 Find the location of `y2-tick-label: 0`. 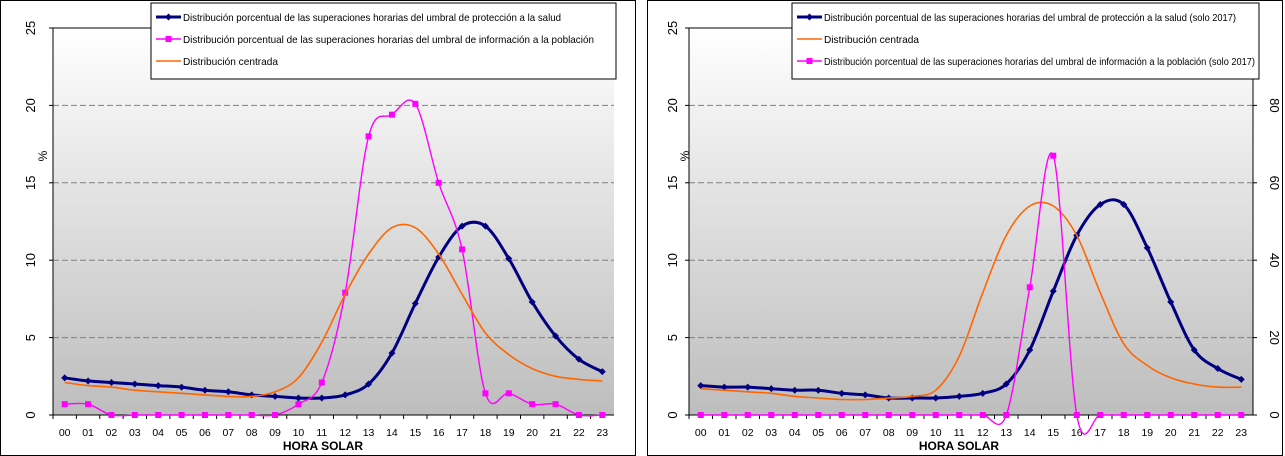

y2-tick-label: 0 is located at coordinates (1274, 414).